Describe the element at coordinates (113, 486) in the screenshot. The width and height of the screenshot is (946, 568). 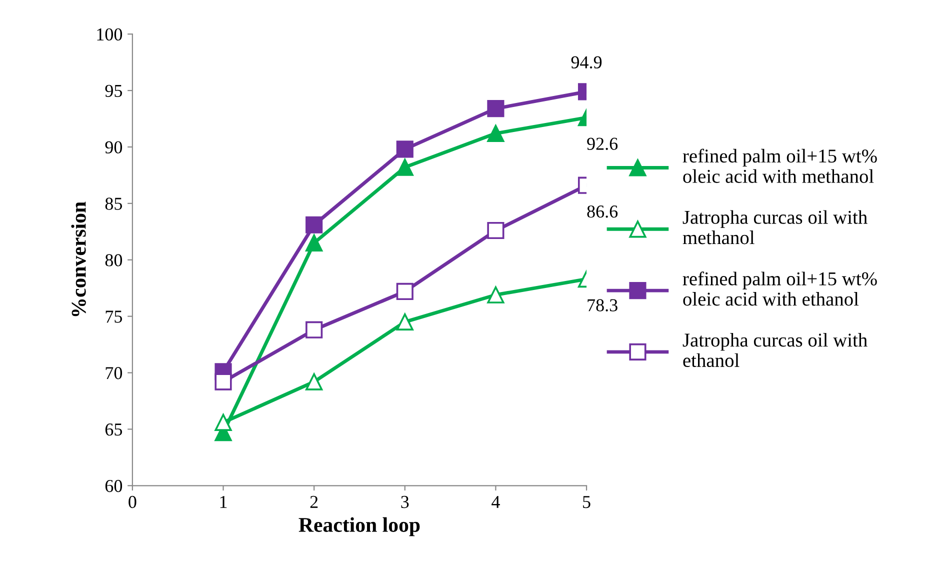
I see `y-tick-label: 60` at that location.